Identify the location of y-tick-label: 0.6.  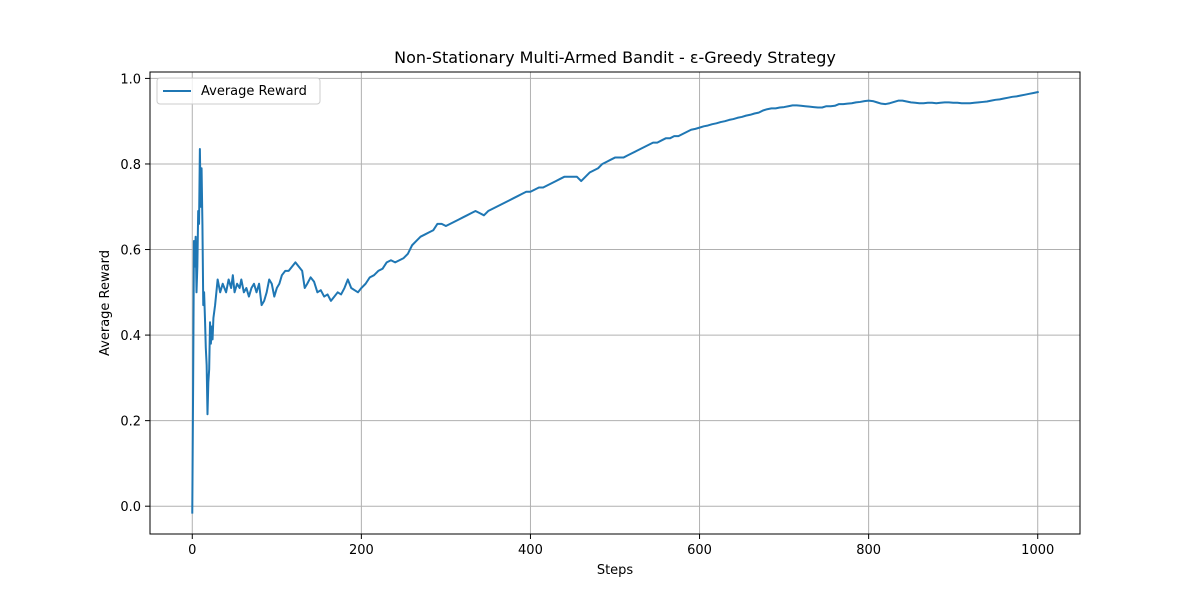
(130, 251).